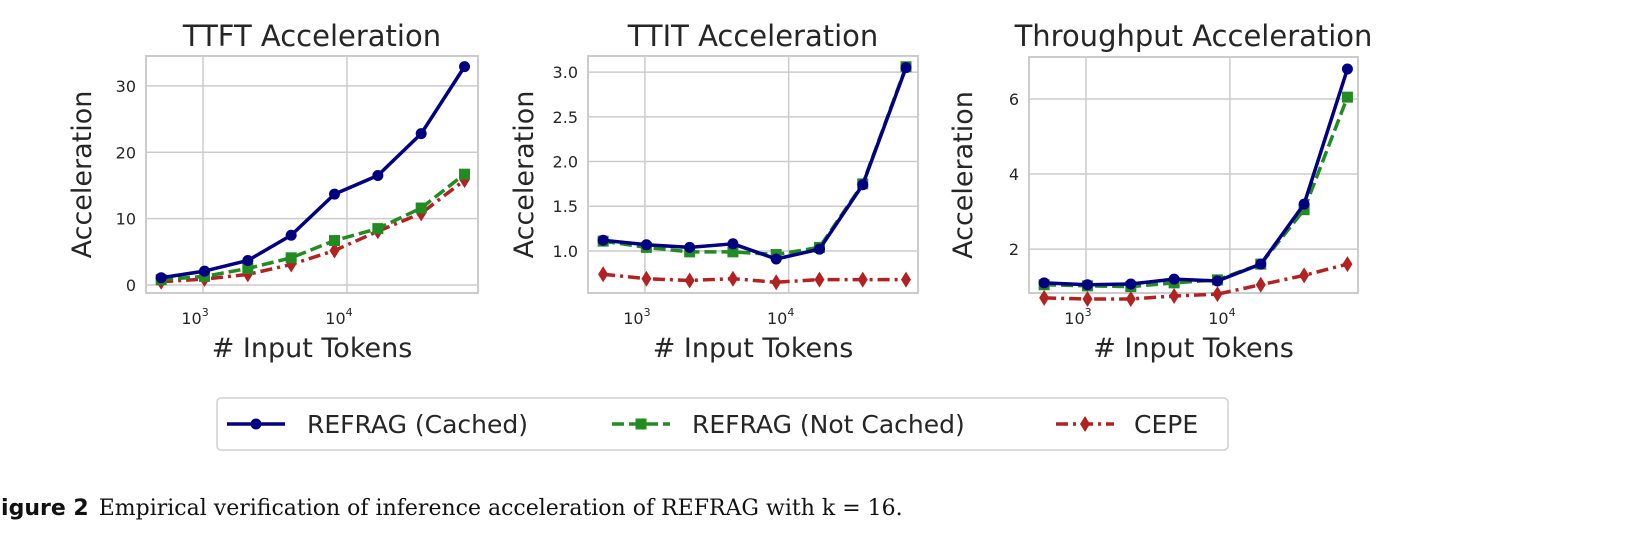  What do you see at coordinates (636, 317) in the screenshot?
I see `x-tick-label: 10³` at bounding box center [636, 317].